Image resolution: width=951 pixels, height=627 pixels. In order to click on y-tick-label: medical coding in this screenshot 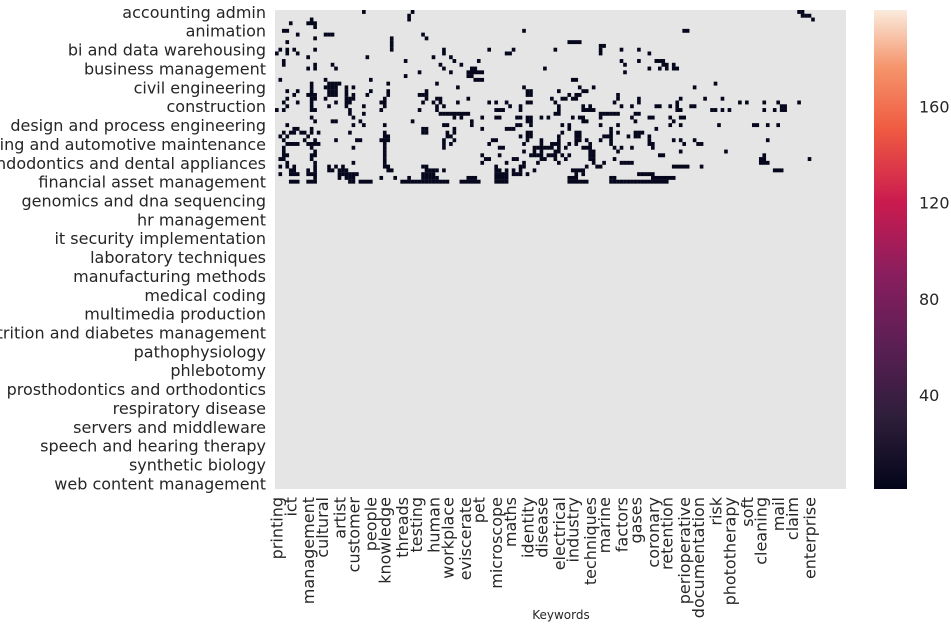, I will do `click(205, 295)`.